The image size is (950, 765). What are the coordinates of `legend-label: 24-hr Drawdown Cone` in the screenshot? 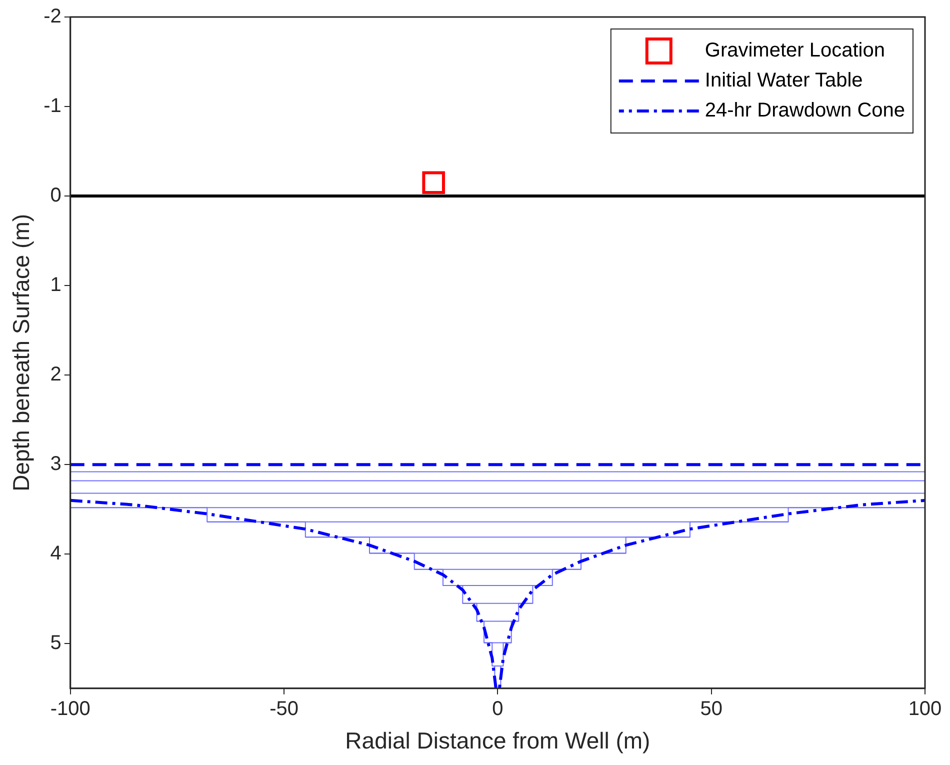 It's located at (805, 111).